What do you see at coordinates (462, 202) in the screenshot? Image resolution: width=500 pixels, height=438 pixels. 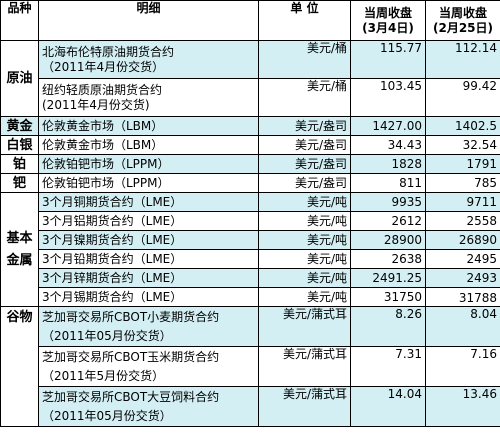 I see `row-prev: 9711` at bounding box center [462, 202].